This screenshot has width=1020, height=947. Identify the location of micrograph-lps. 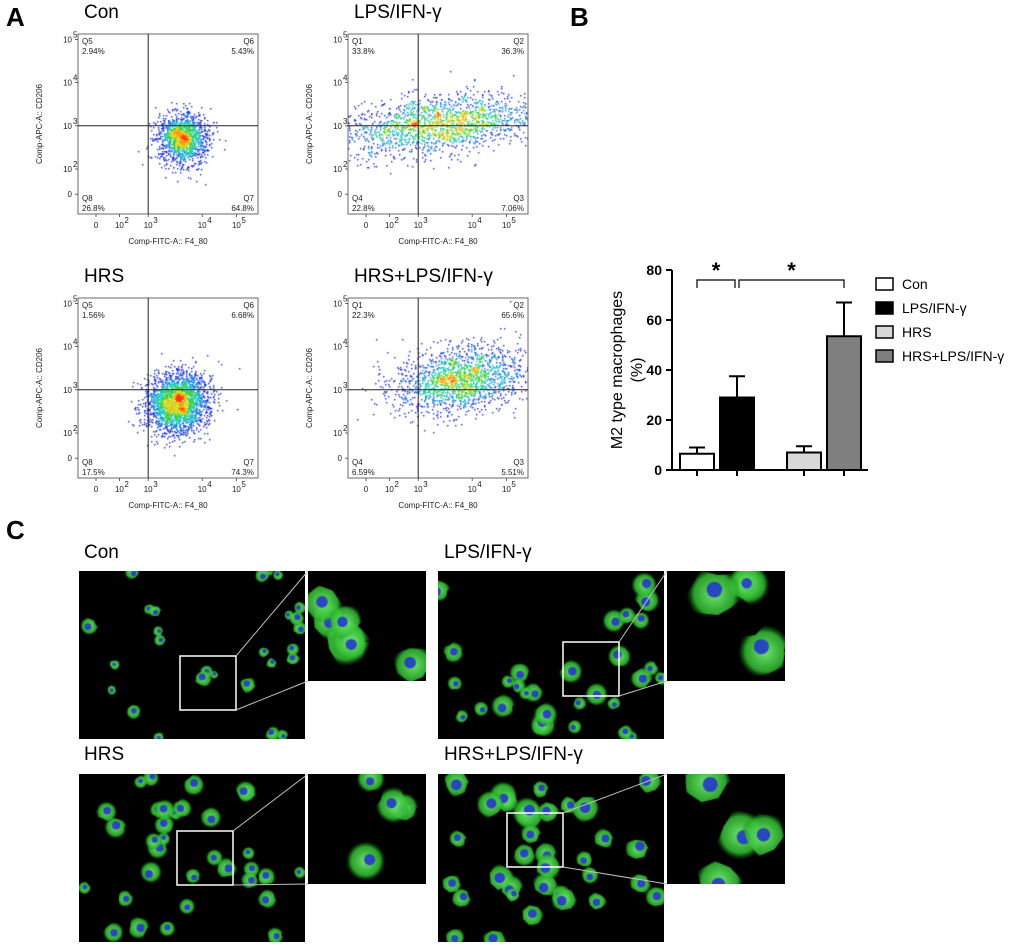
(551, 655).